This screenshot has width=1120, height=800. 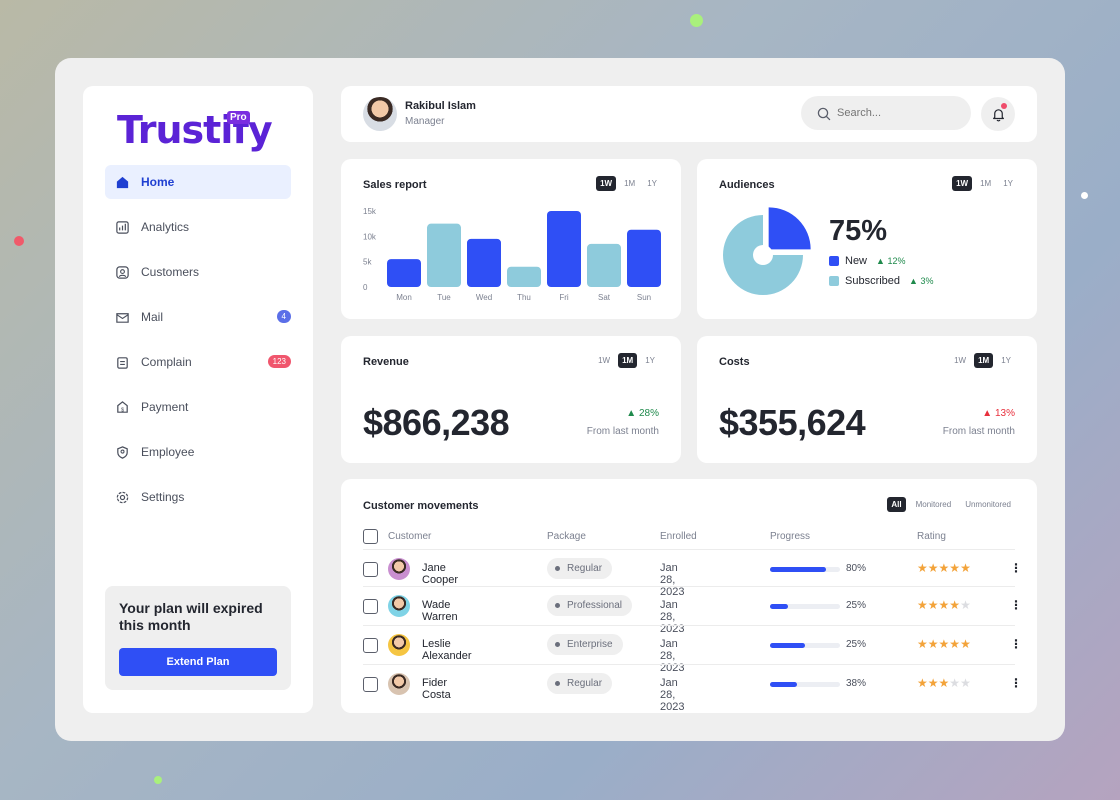 I want to click on legend-subscribed: Subscribed ▲ 3%, so click(x=881, y=281).